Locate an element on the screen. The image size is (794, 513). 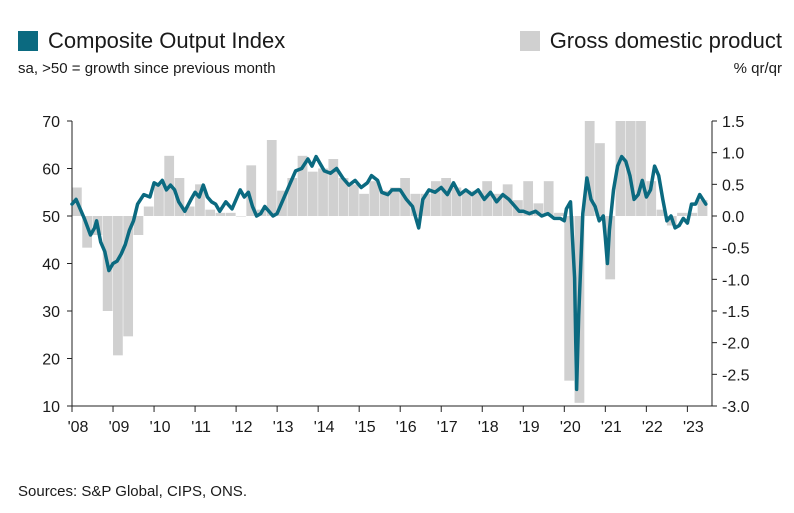
x-tick-label: '14 is located at coordinates (324, 427).